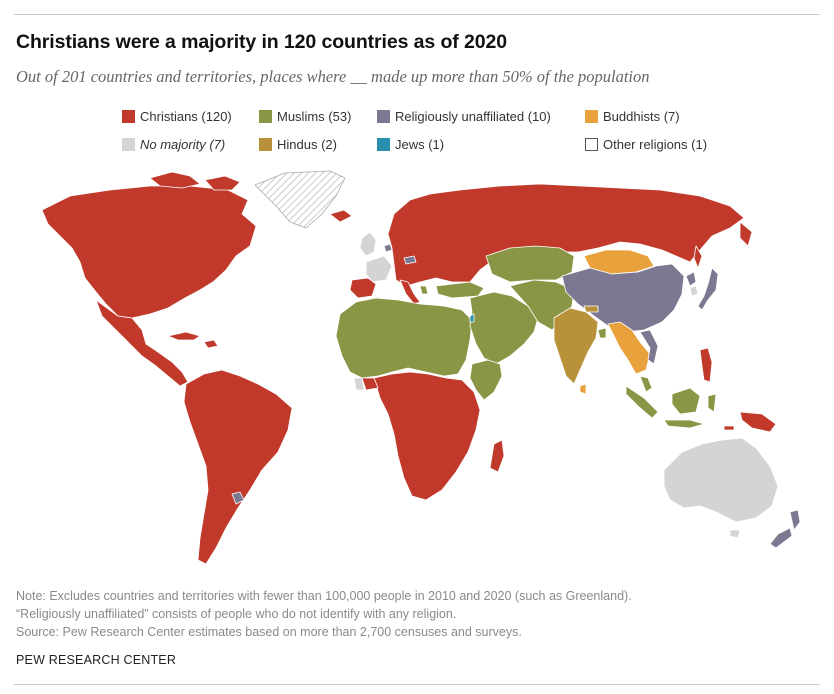 The image size is (834, 694). Describe the element at coordinates (698, 257) in the screenshot. I see `region-sakhalin` at that location.